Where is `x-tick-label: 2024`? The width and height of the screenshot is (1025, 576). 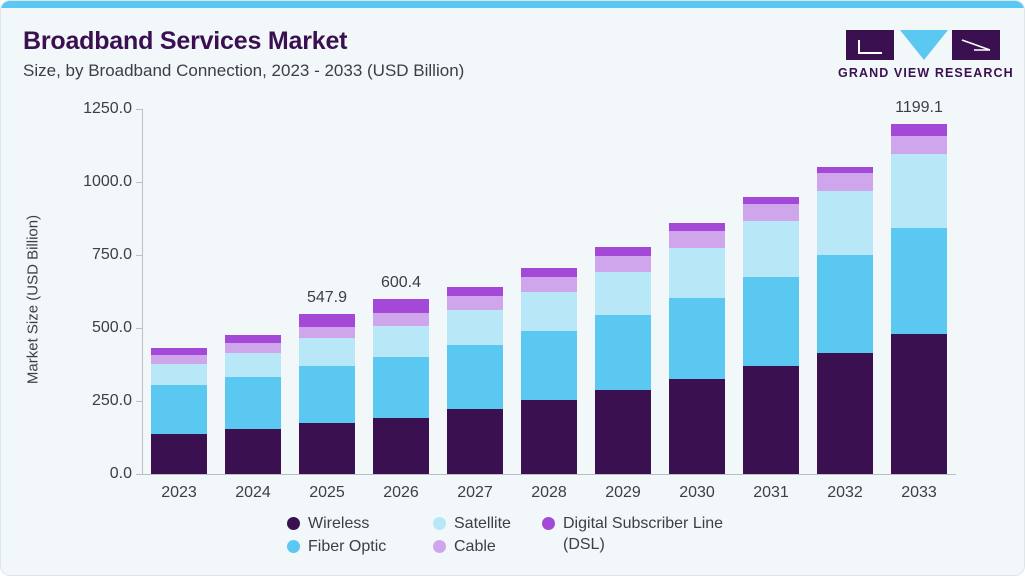
x-tick-label: 2024 is located at coordinates (253, 492).